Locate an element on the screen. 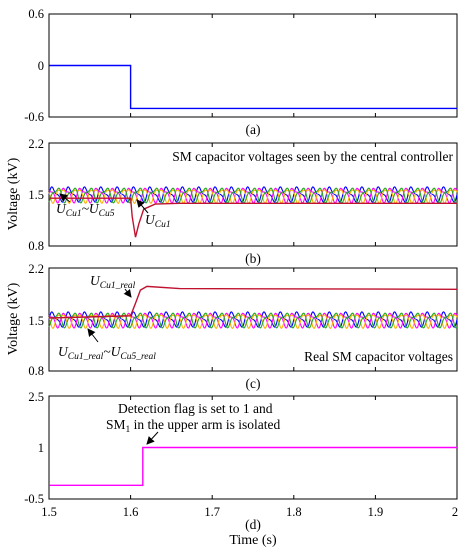  panel-c-ytick-top: 2.2 is located at coordinates (36, 269).